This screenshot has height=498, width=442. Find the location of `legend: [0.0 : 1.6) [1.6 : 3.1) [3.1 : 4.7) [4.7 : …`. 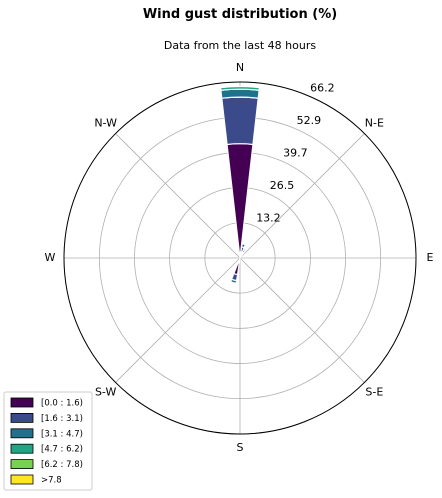

legend: [0.0 : 1.6) [1.6 : 3.1) [3.1 : 4.7) [4.7 : … is located at coordinates (48, 441).